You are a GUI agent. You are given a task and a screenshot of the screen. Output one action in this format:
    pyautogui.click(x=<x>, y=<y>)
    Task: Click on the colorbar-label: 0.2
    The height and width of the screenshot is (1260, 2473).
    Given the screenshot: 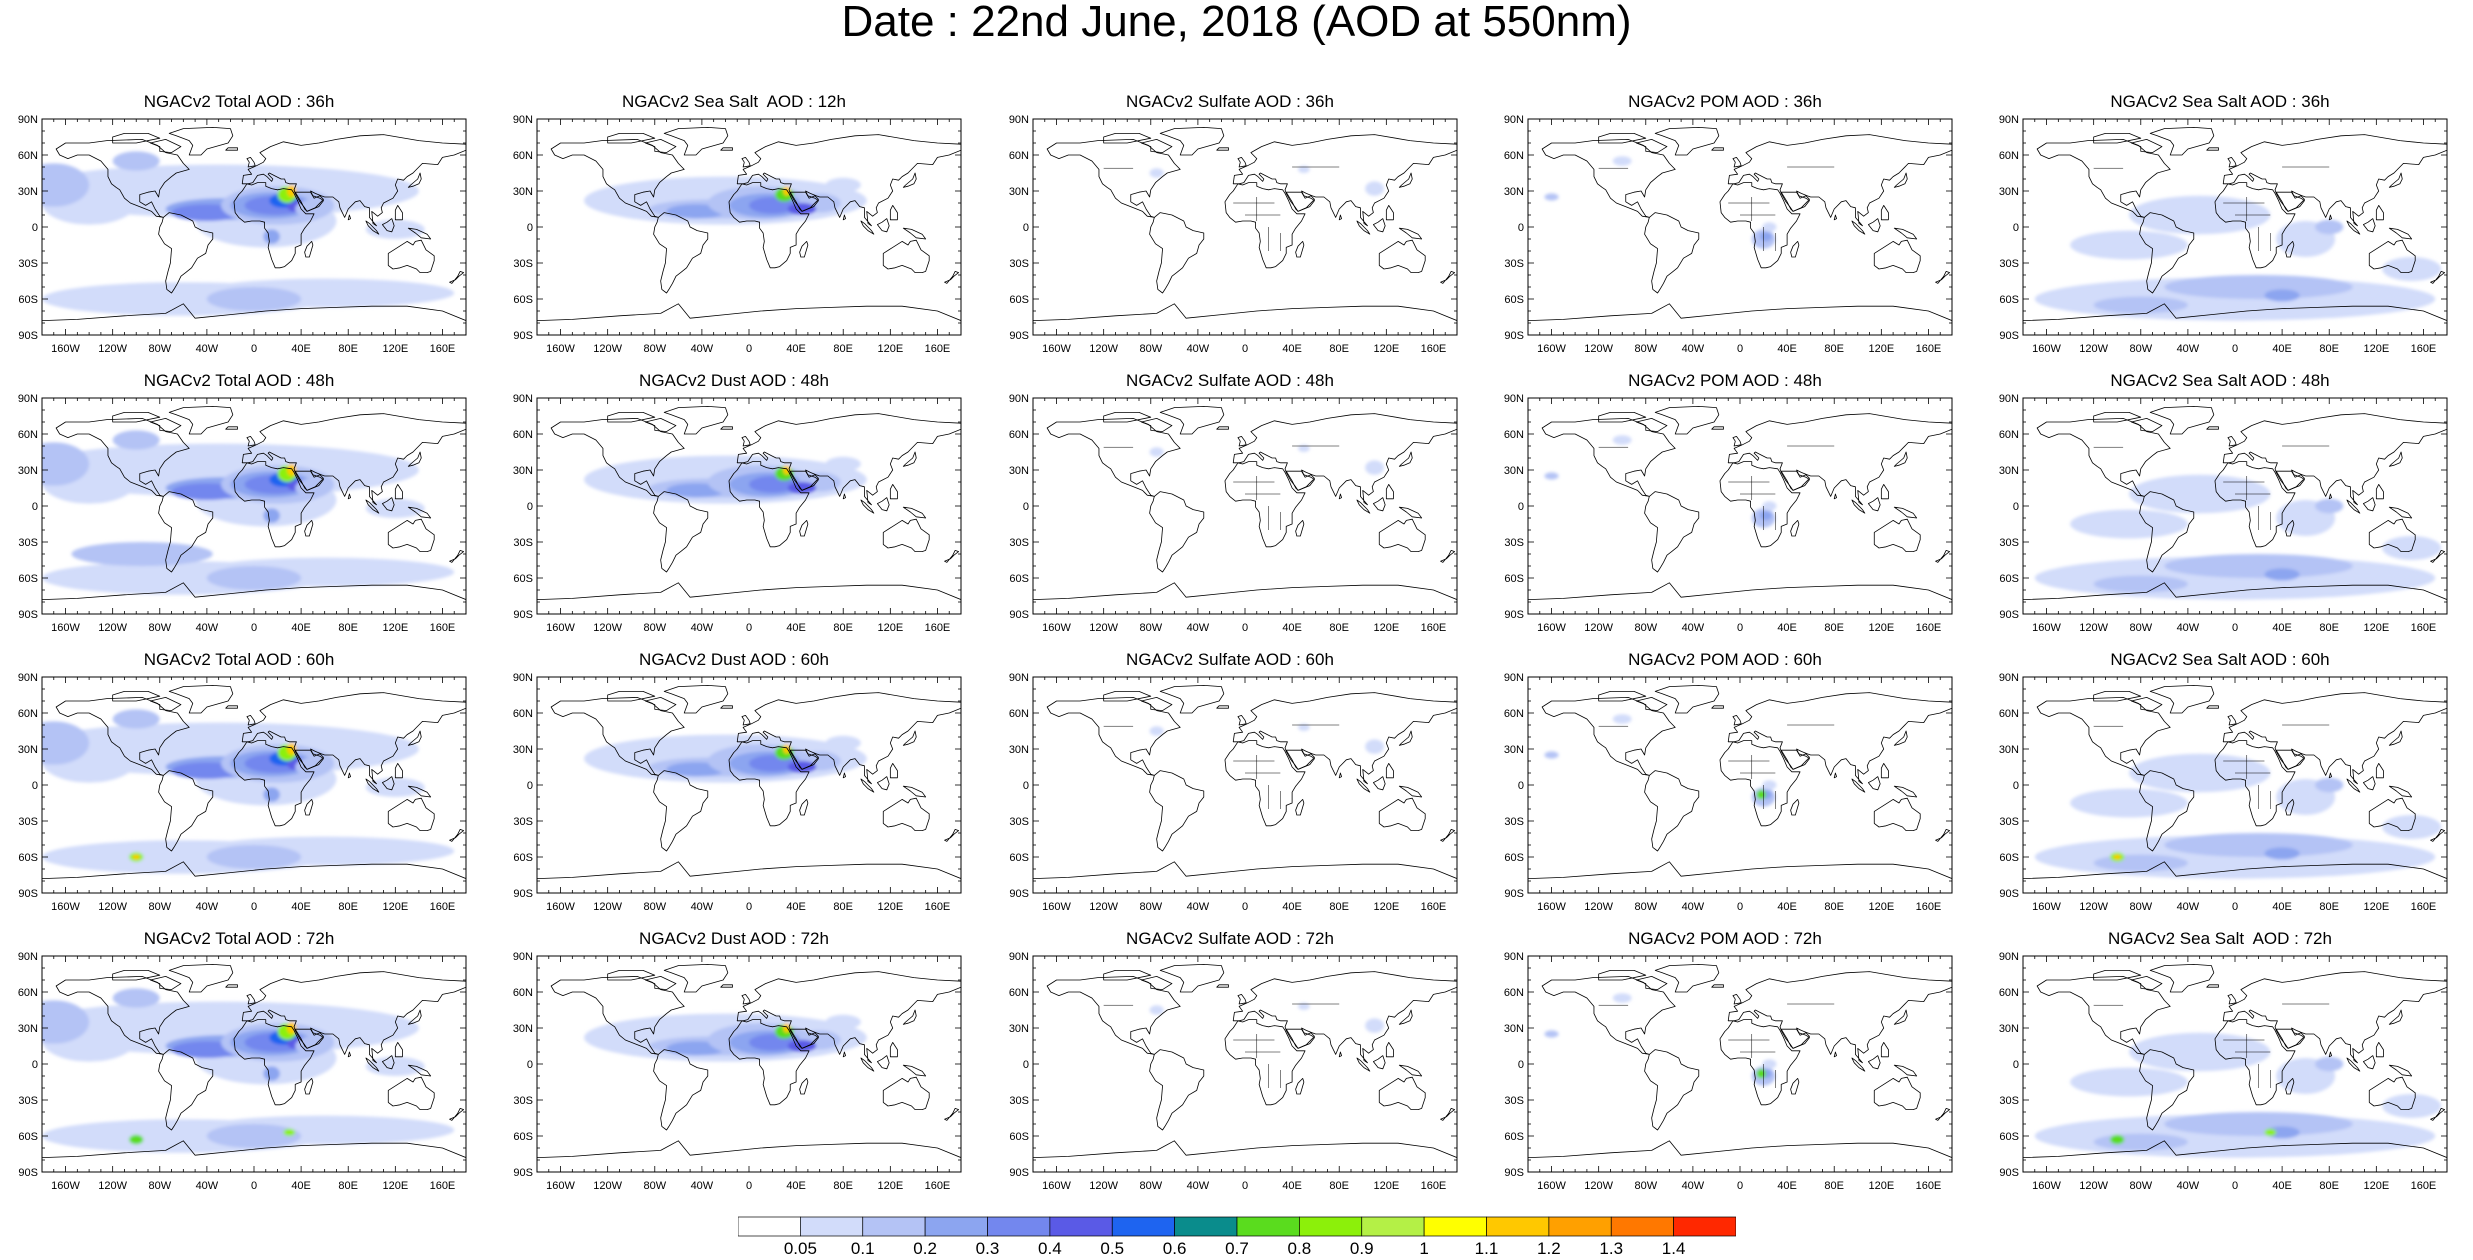 What is the action you would take?
    pyautogui.click(x=925, y=1247)
    